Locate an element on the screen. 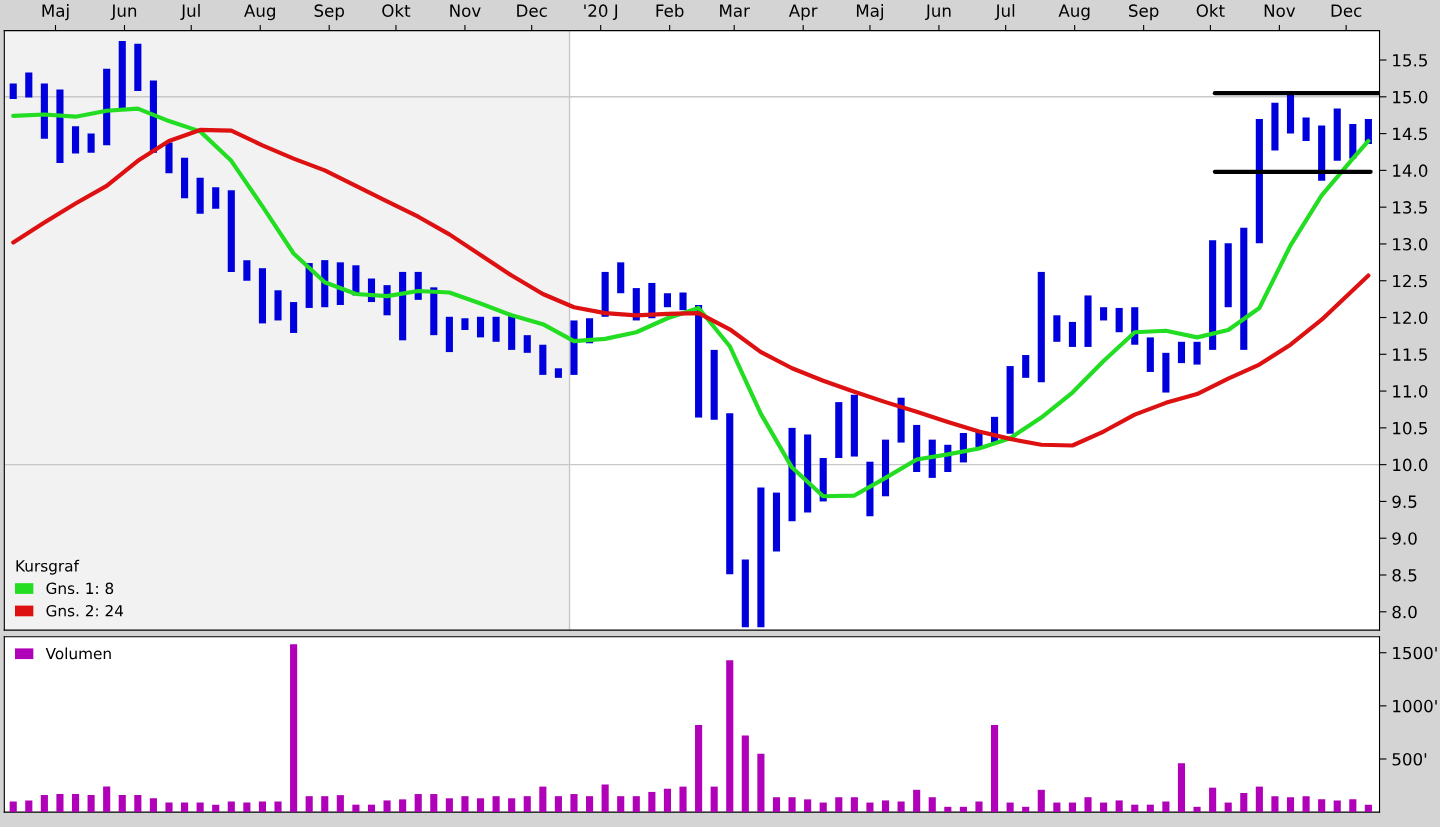 The width and height of the screenshot is (1440, 827). x-tick-label: Apr is located at coordinates (803, 12).